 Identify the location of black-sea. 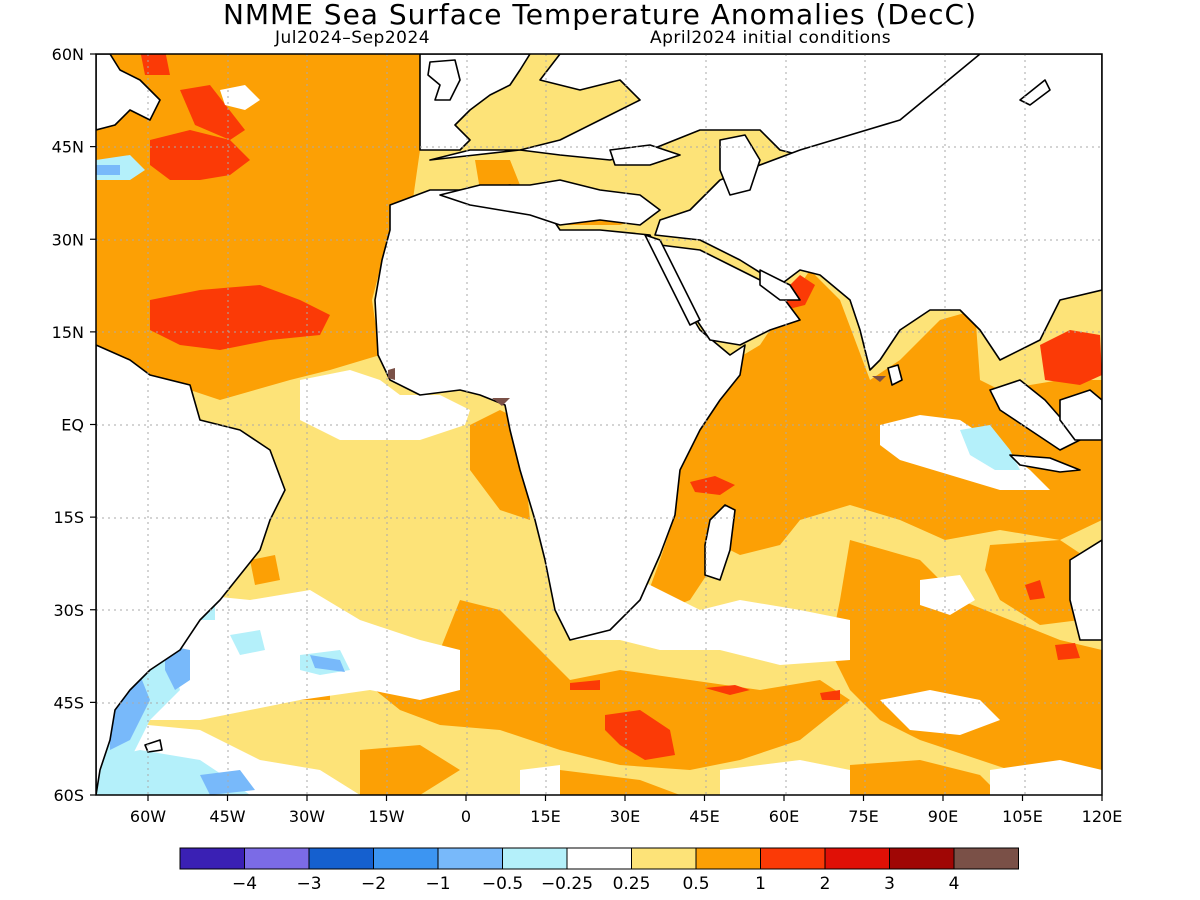
(645, 155).